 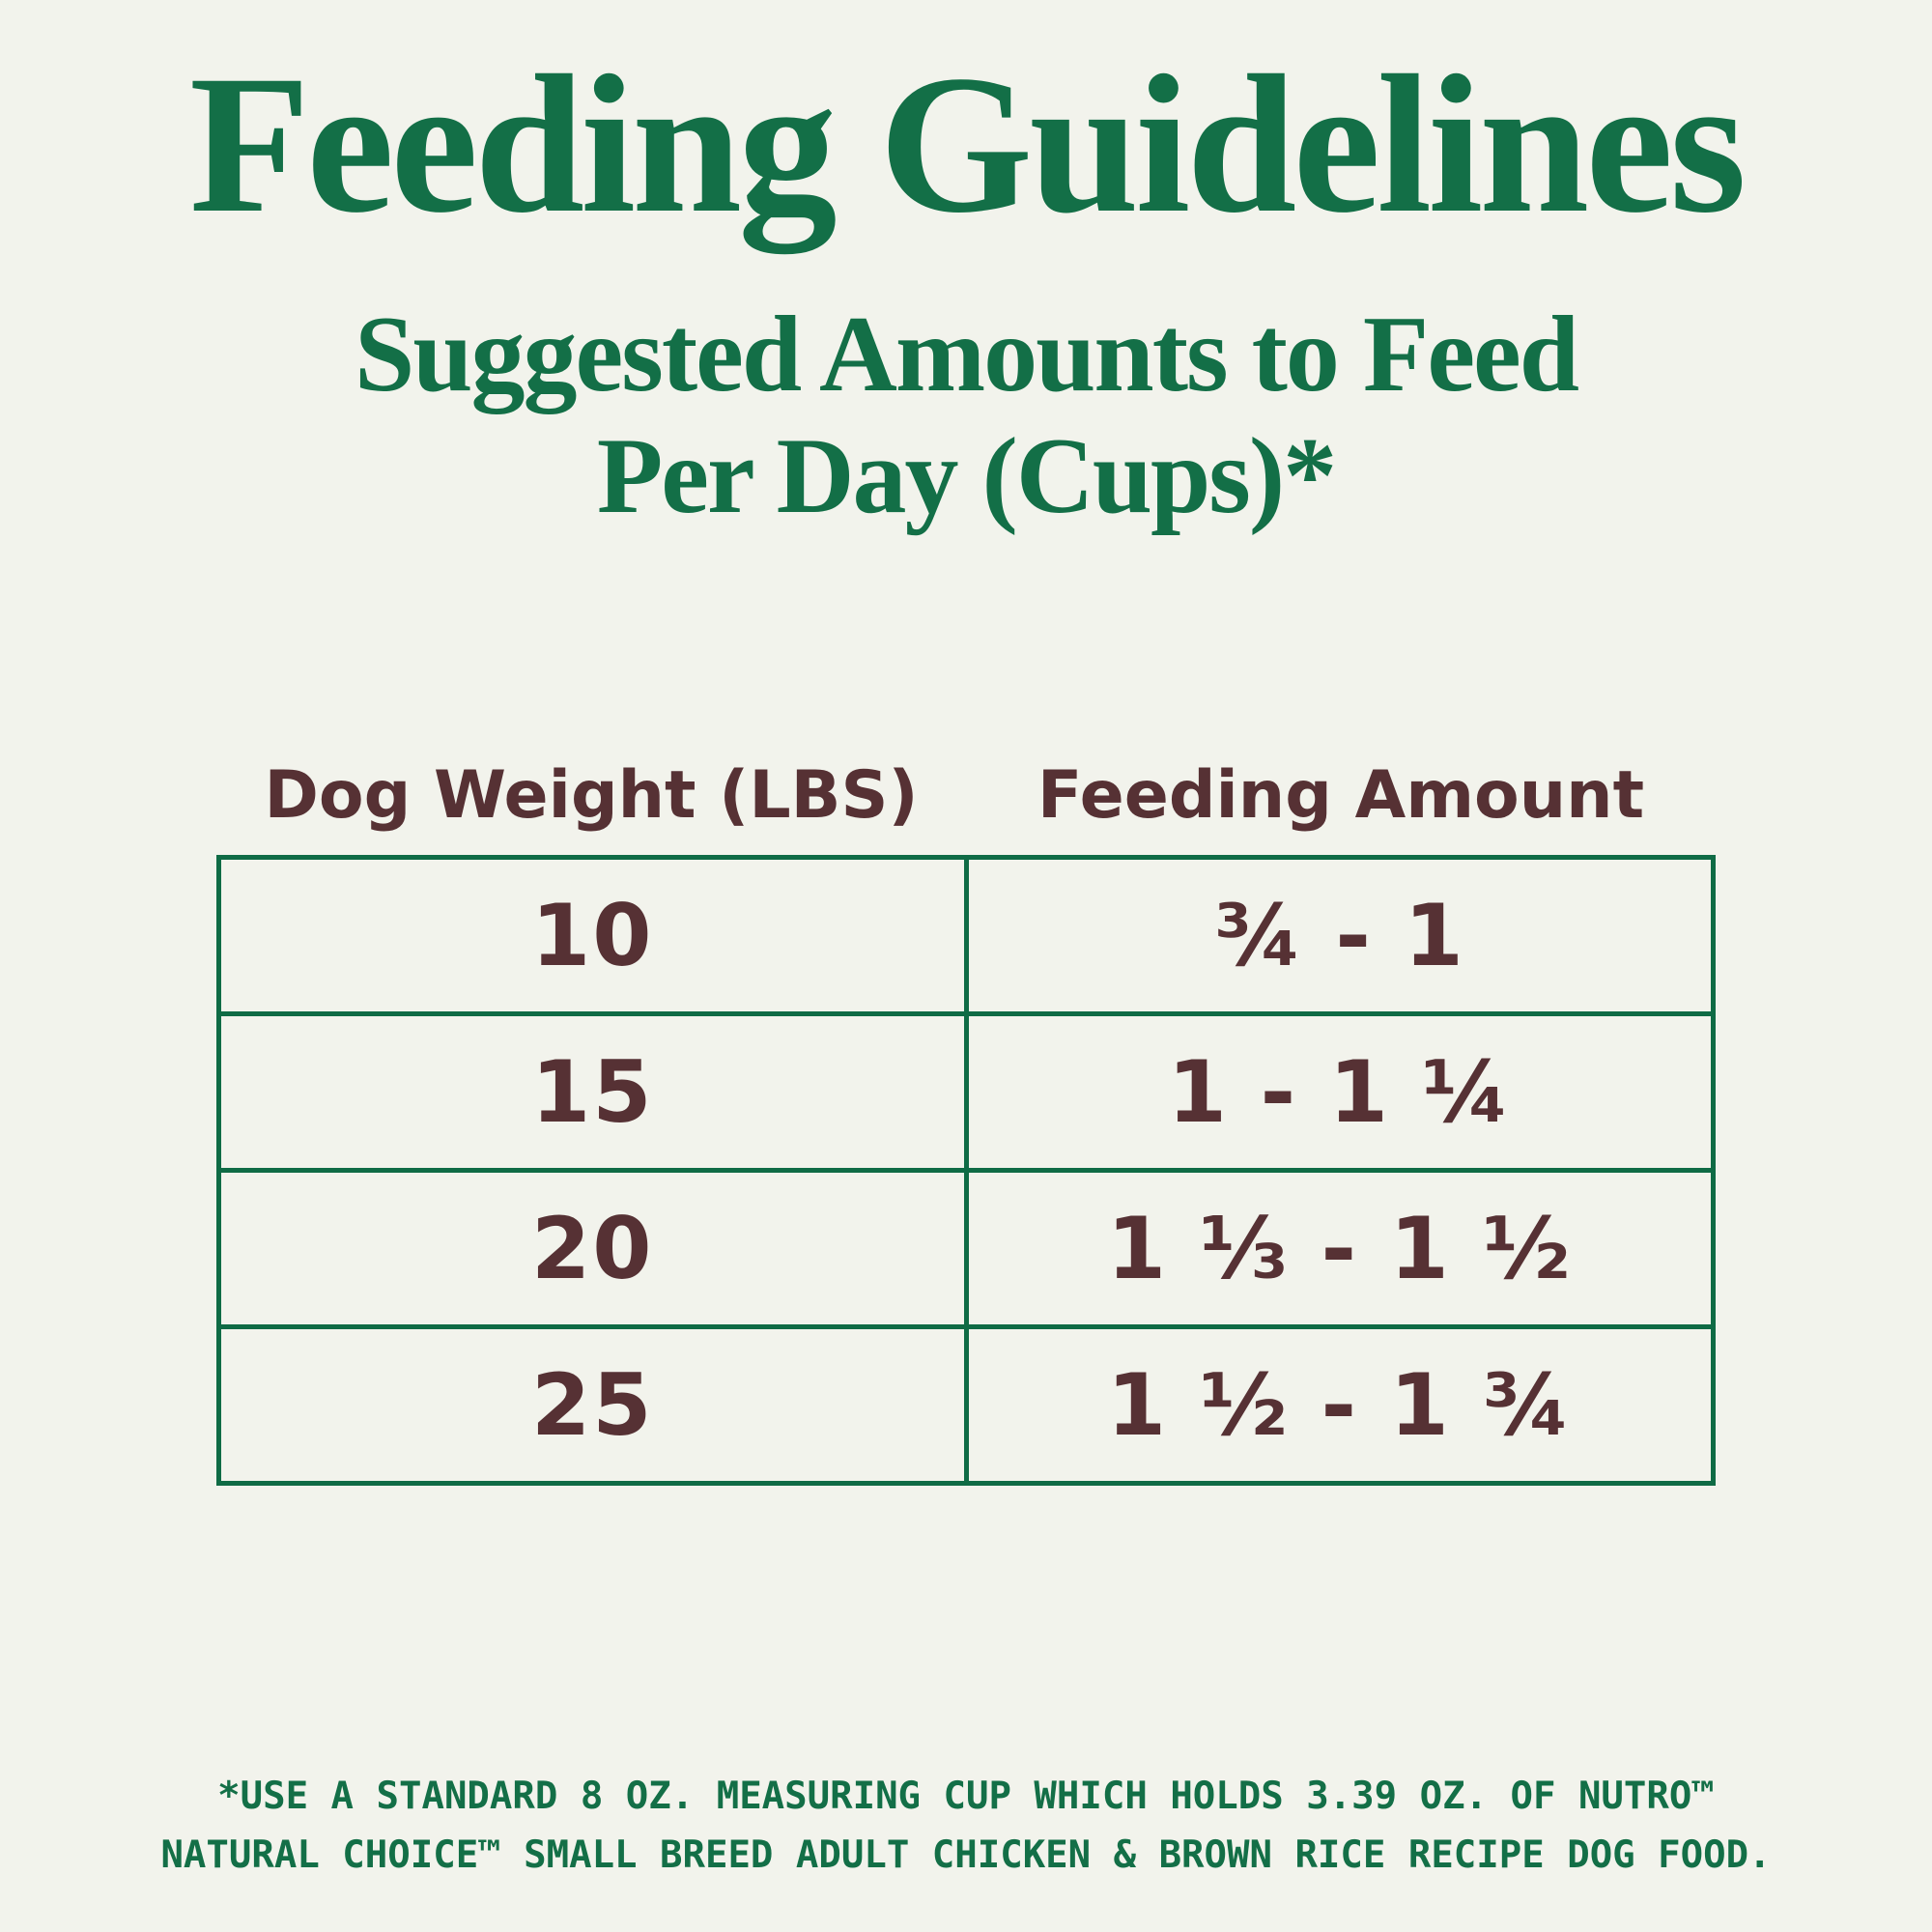 I want to click on amount-cell-row-3: 1 ⅓ - 1 ½, so click(x=1339, y=1249).